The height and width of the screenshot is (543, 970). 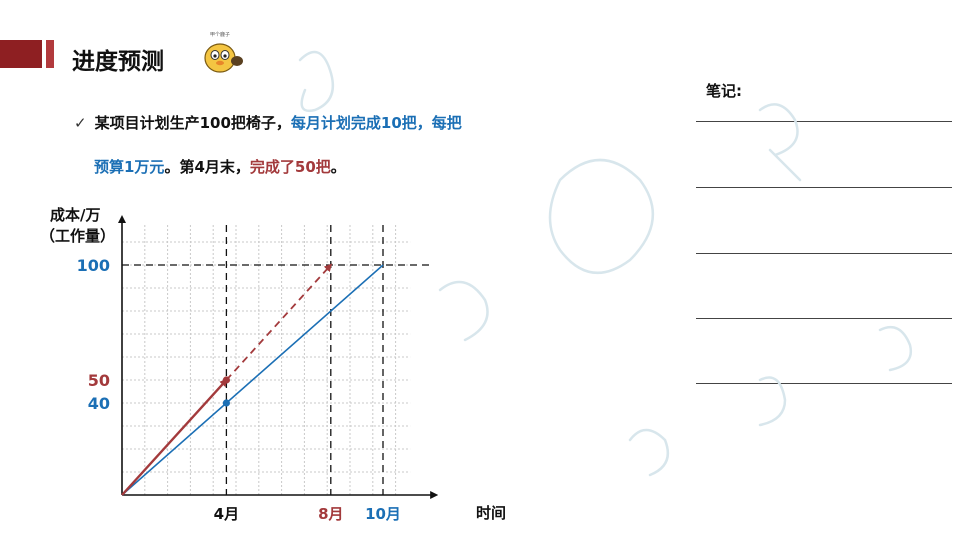 I want to click on y-tick-label: 50, so click(x=99, y=380).